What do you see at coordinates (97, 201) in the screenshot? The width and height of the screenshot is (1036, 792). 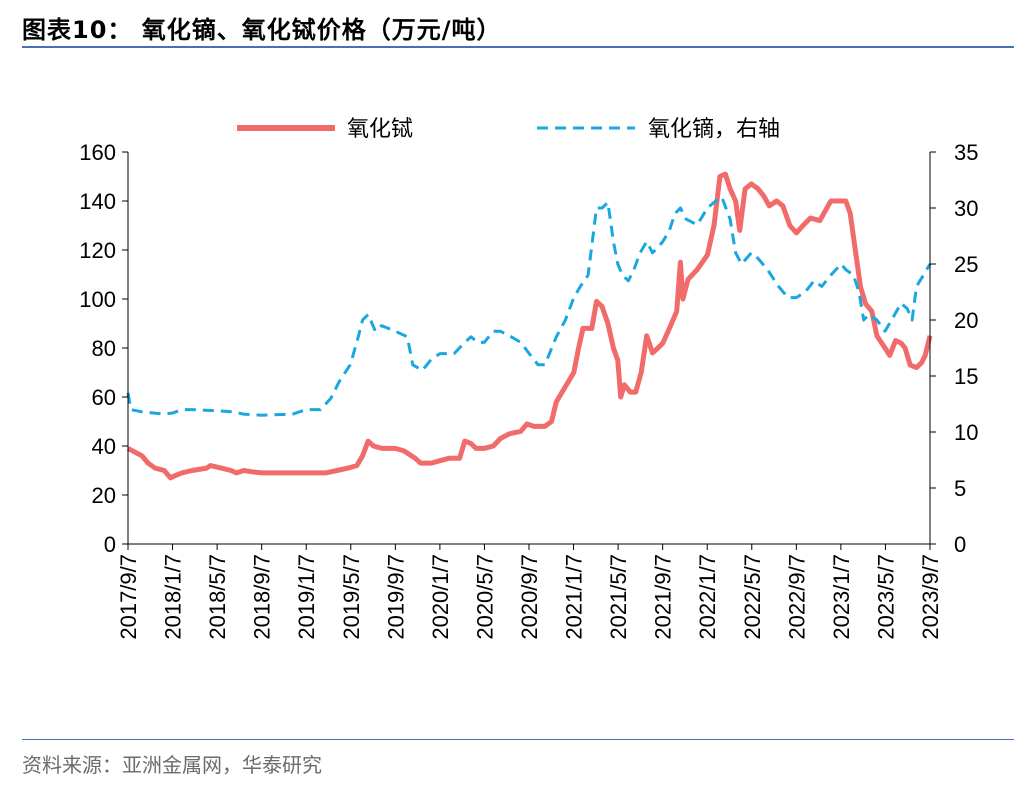 I see `y-left-tick-label: 140` at bounding box center [97, 201].